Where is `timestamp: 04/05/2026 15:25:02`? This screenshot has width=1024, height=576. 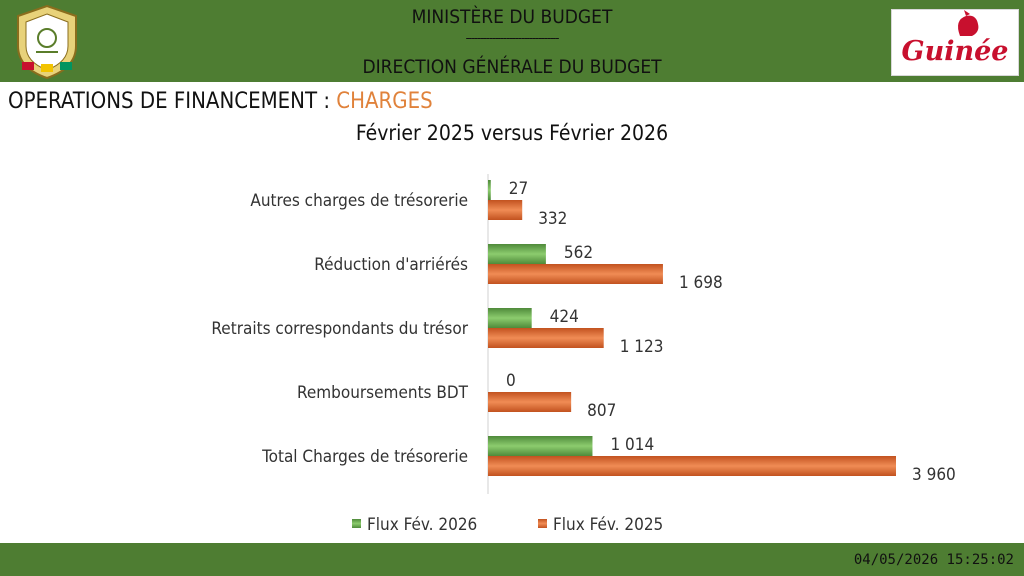
timestamp: 04/05/2026 15:25:02 is located at coordinates (933, 560).